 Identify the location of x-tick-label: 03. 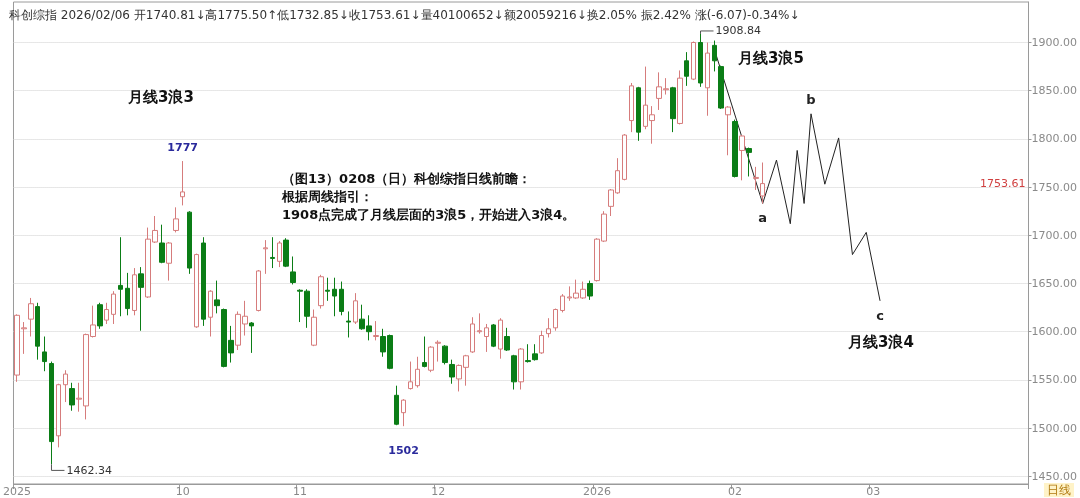
(873, 491).